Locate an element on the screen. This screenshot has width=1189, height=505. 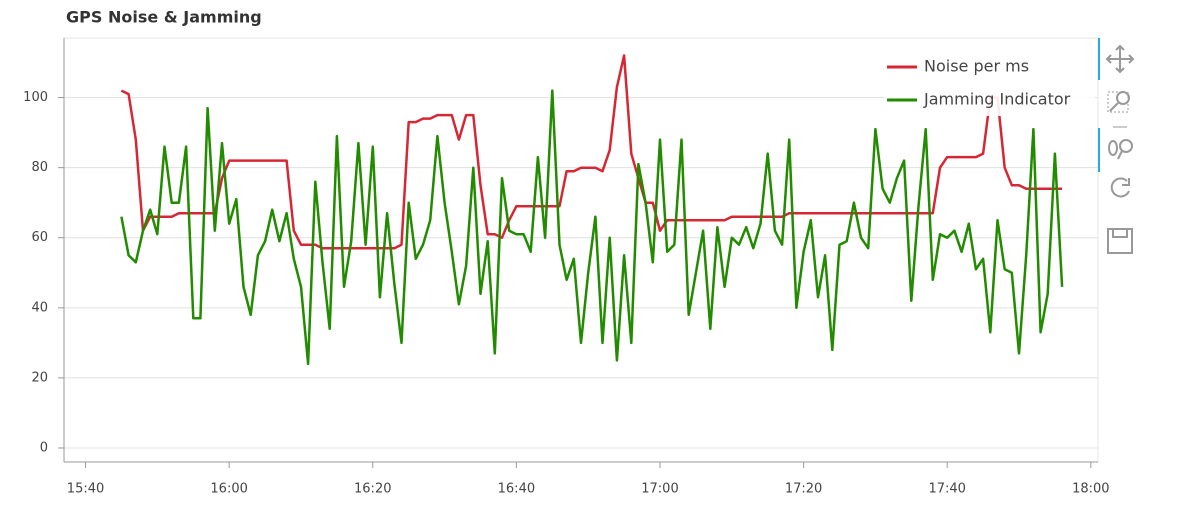
legend-label: Noise per ms is located at coordinates (976, 66).